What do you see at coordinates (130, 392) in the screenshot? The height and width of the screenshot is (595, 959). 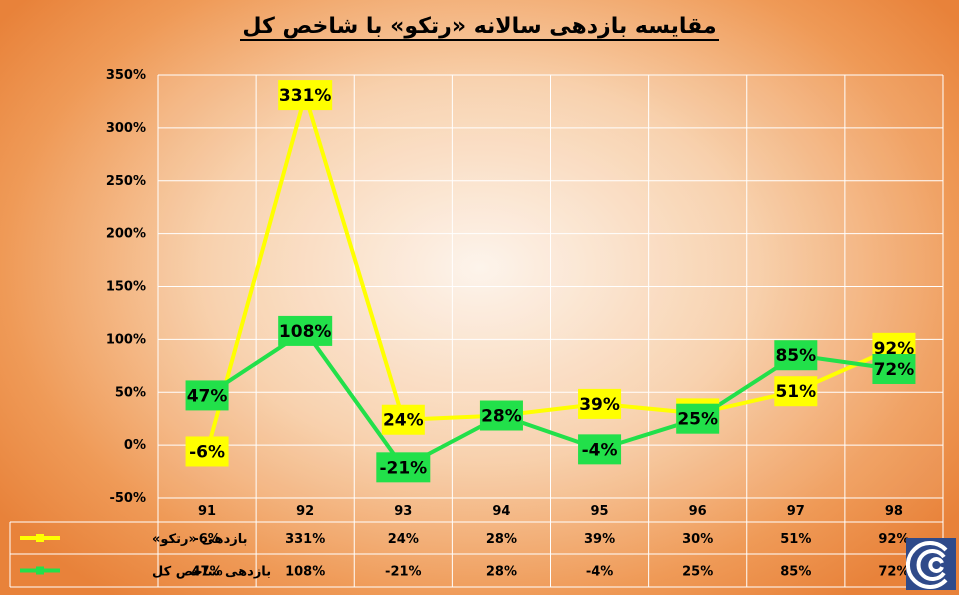 I see `y-tick-label: 50%` at bounding box center [130, 392].